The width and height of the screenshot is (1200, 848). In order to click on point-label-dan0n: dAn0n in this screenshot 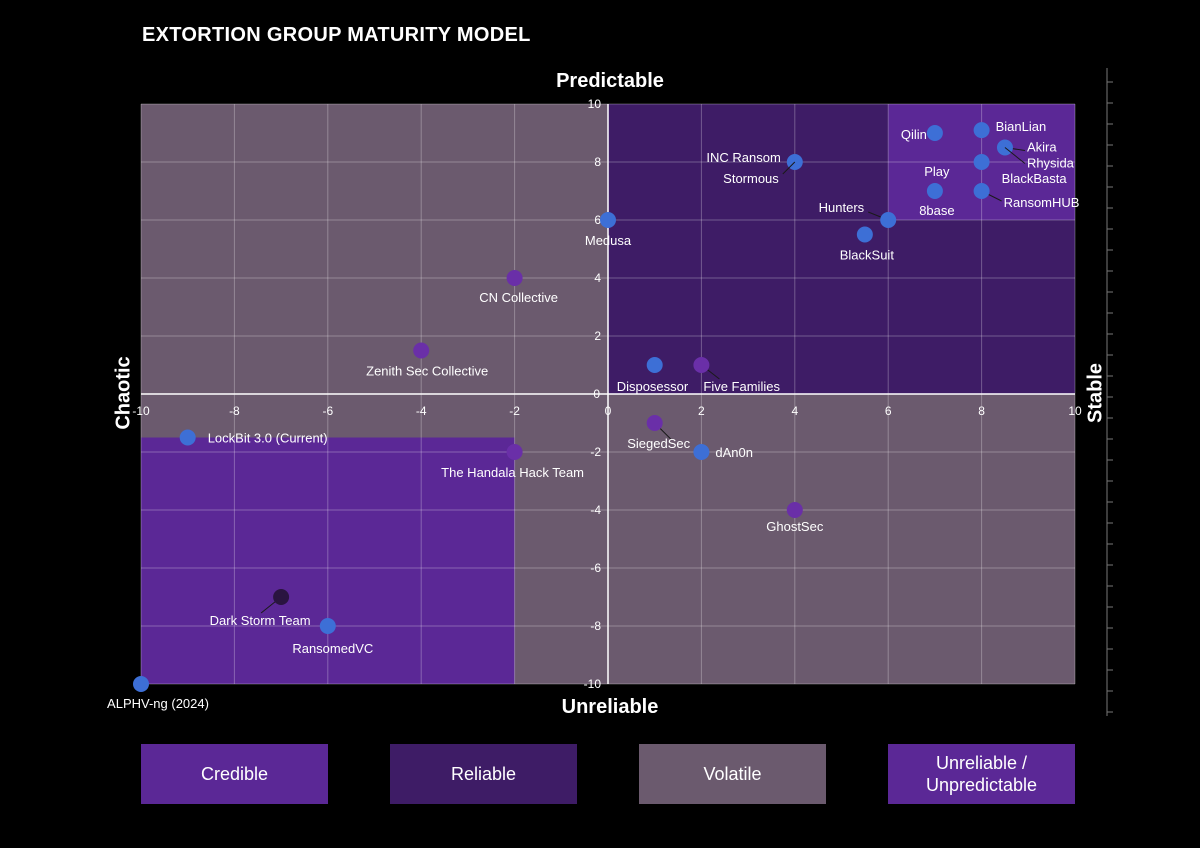, I will do `click(734, 452)`.